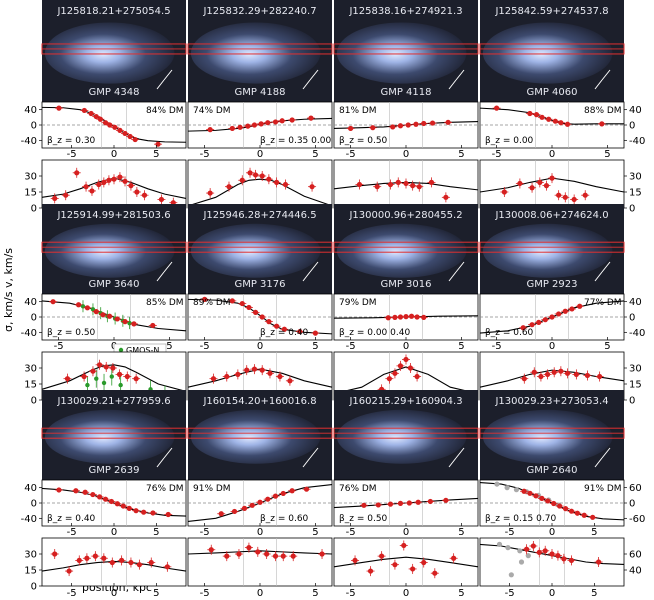 The height and width of the screenshot is (600, 654). Describe the element at coordinates (259, 11) in the screenshot. I see `galaxy-id: J125832.29+282240.7` at that location.